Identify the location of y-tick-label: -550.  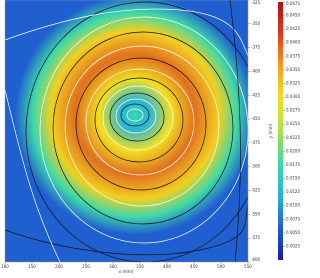
(256, 213).